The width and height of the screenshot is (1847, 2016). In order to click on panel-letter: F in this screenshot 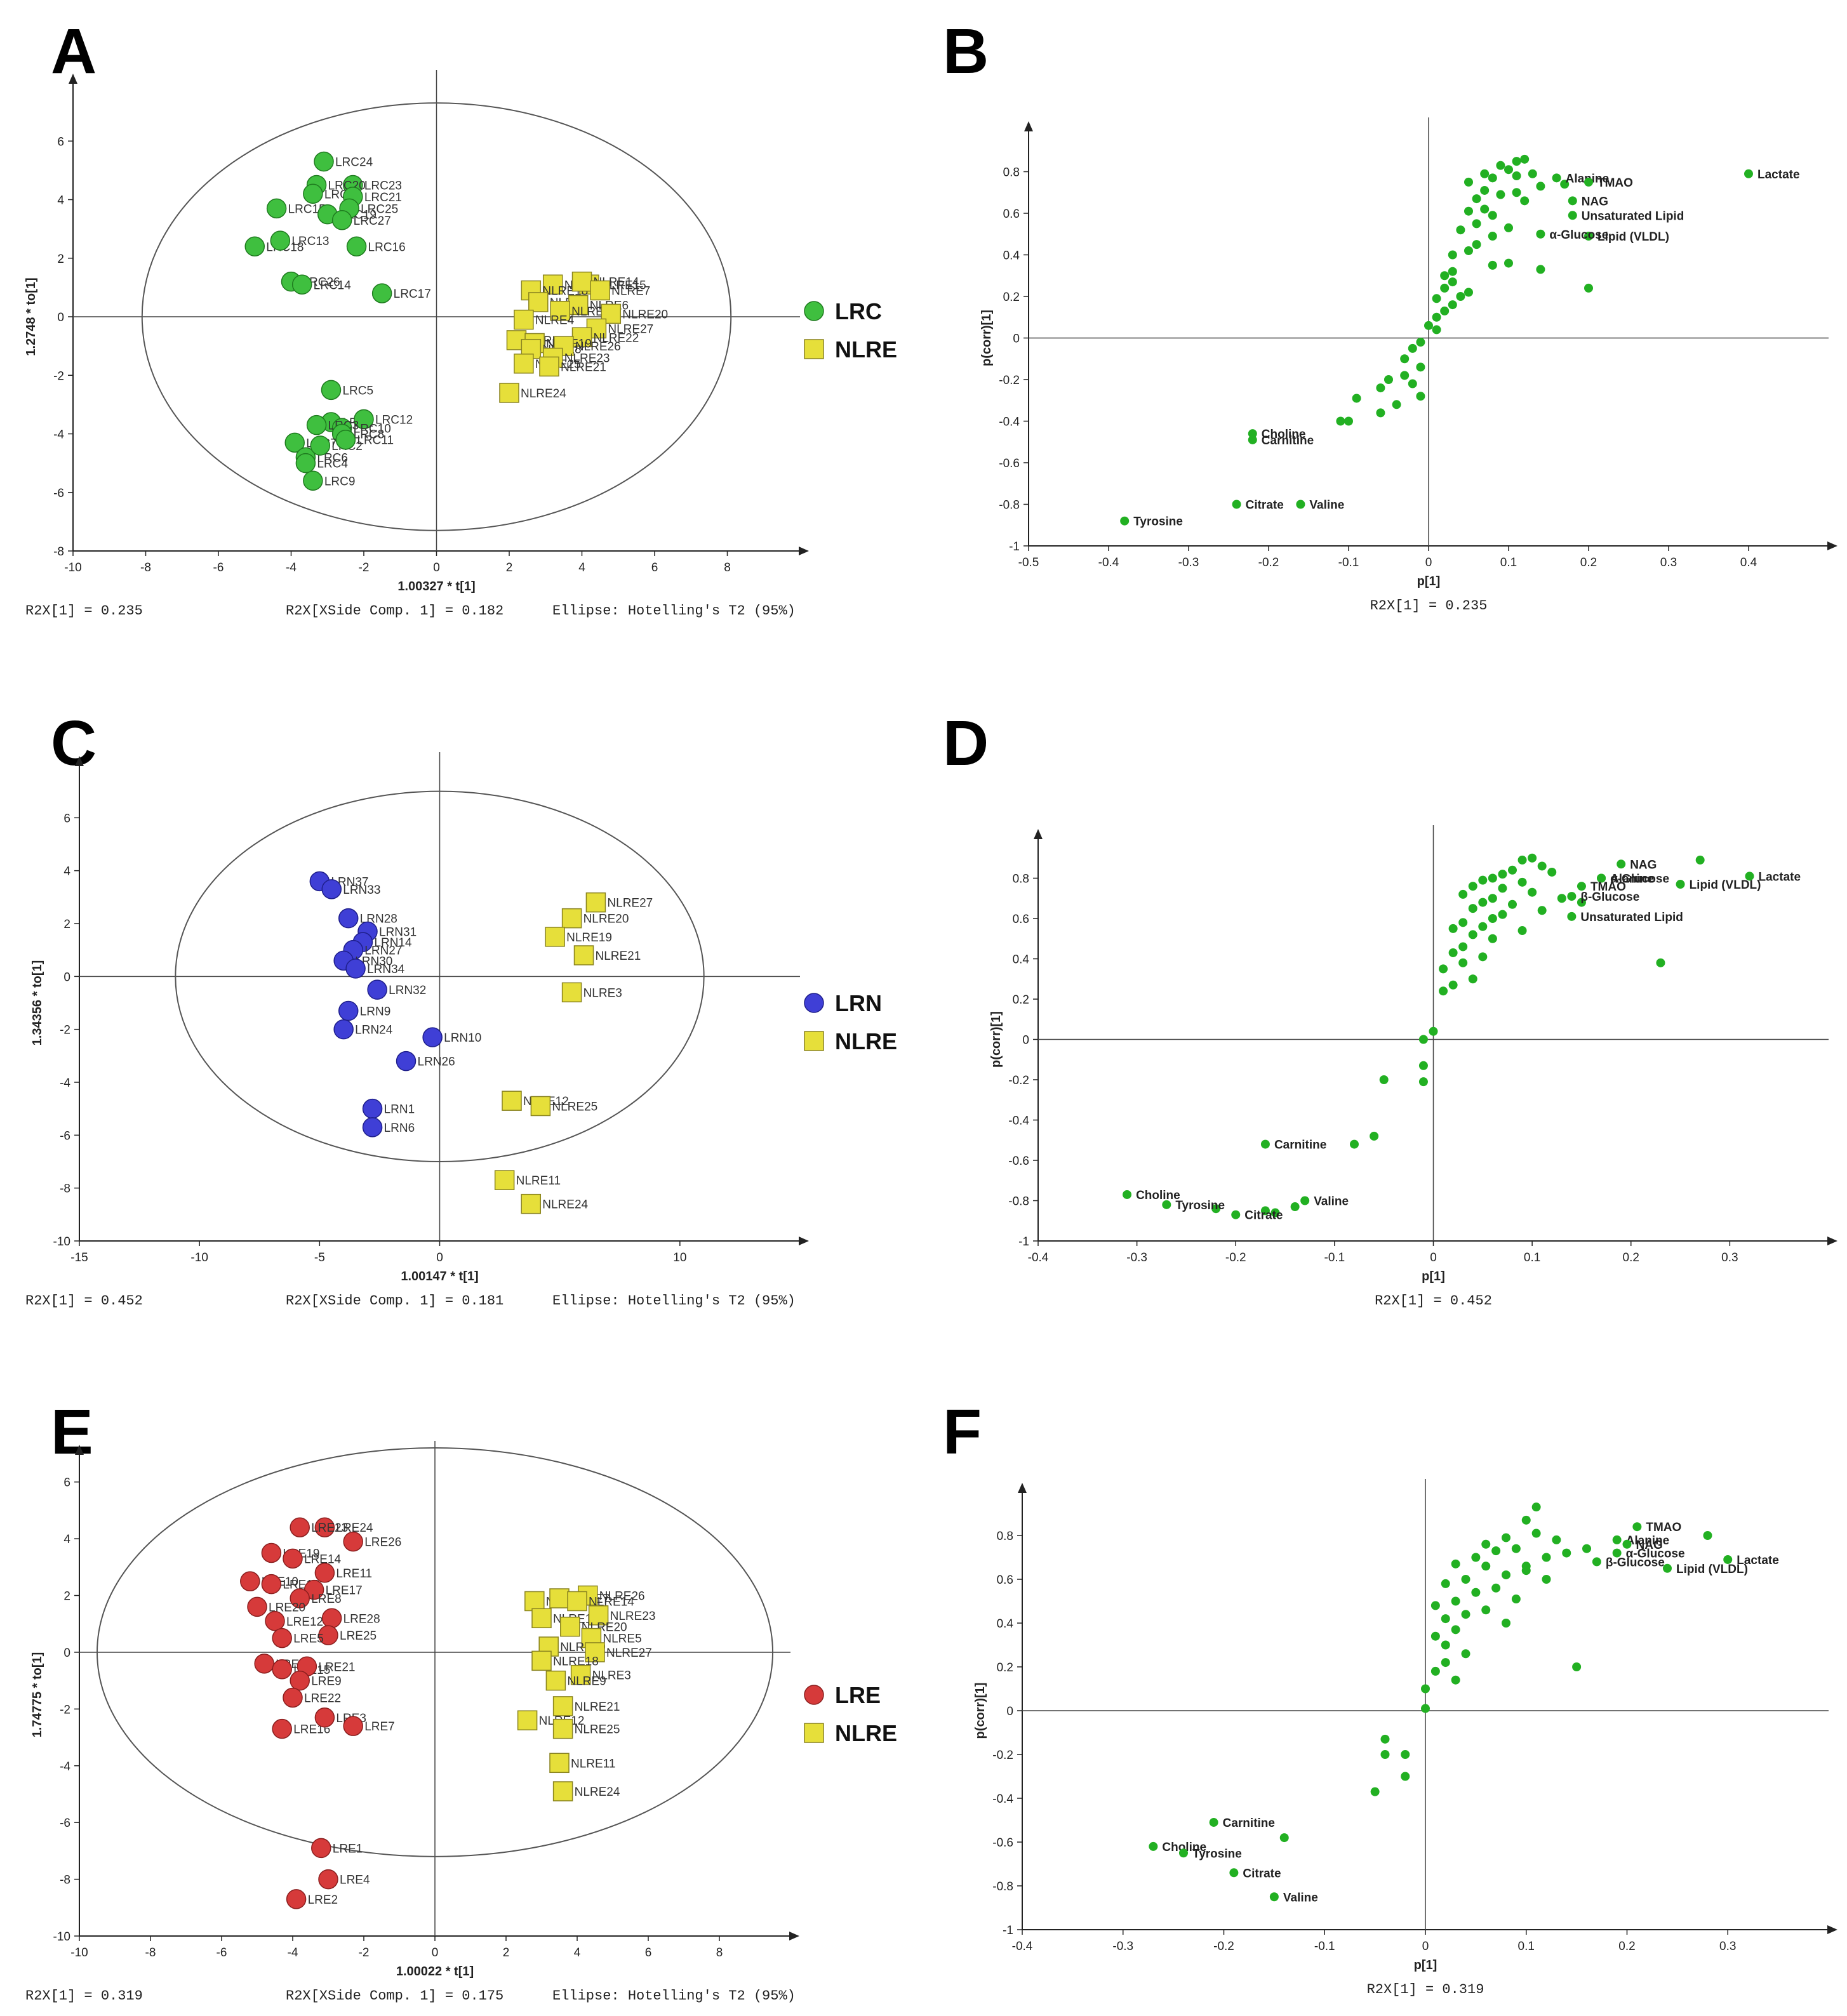, I will do `click(962, 1432)`.